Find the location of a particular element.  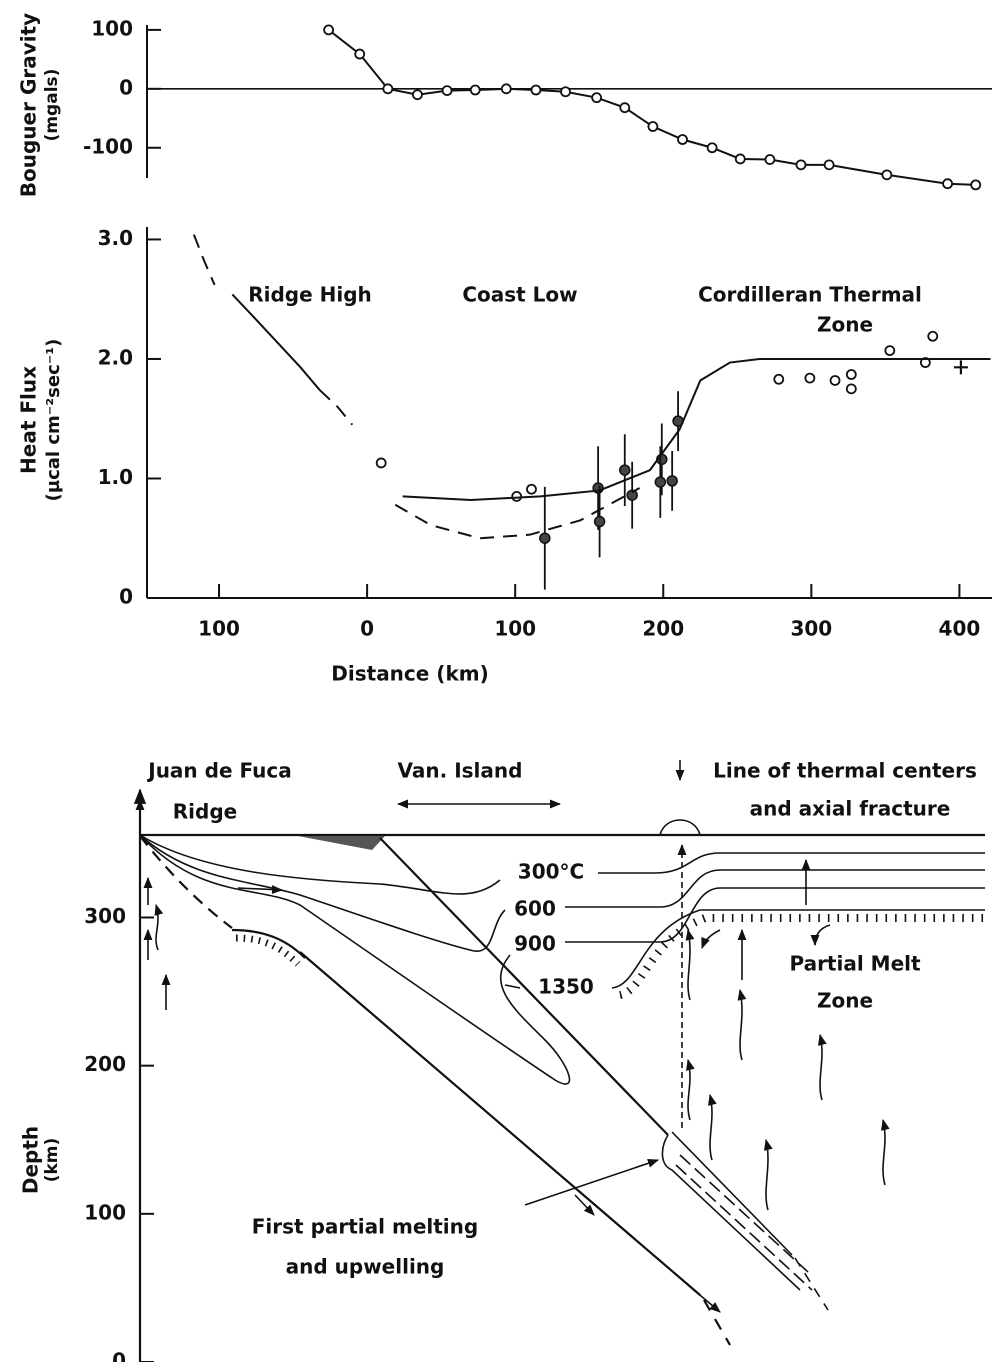

isotherm-label: 600 is located at coordinates (535, 909).